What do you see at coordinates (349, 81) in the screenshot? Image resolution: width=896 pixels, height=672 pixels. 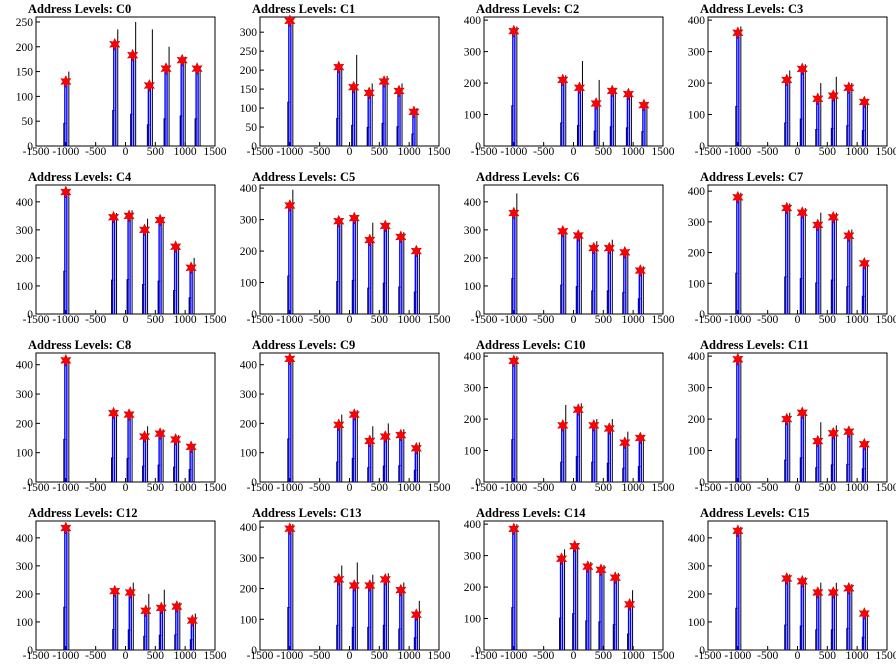 I see `plot-frame` at bounding box center [349, 81].